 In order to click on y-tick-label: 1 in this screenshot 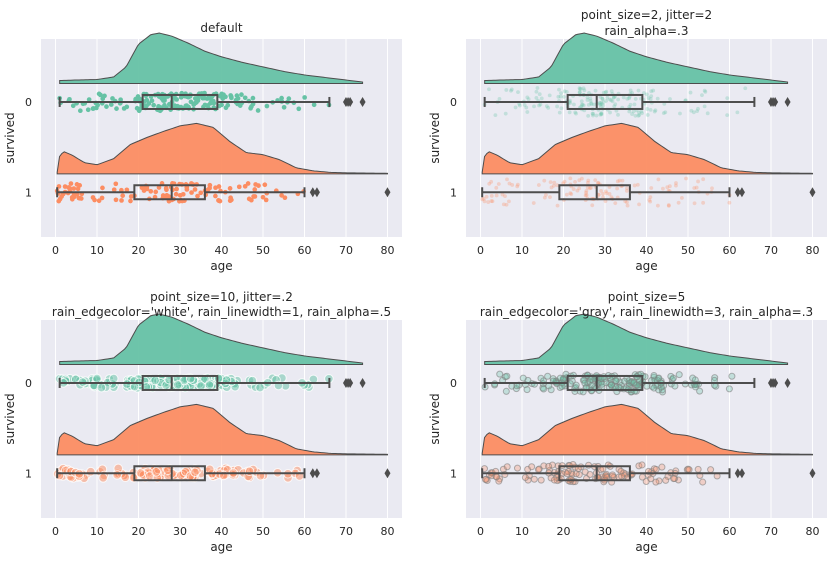, I will do `click(453, 192)`.